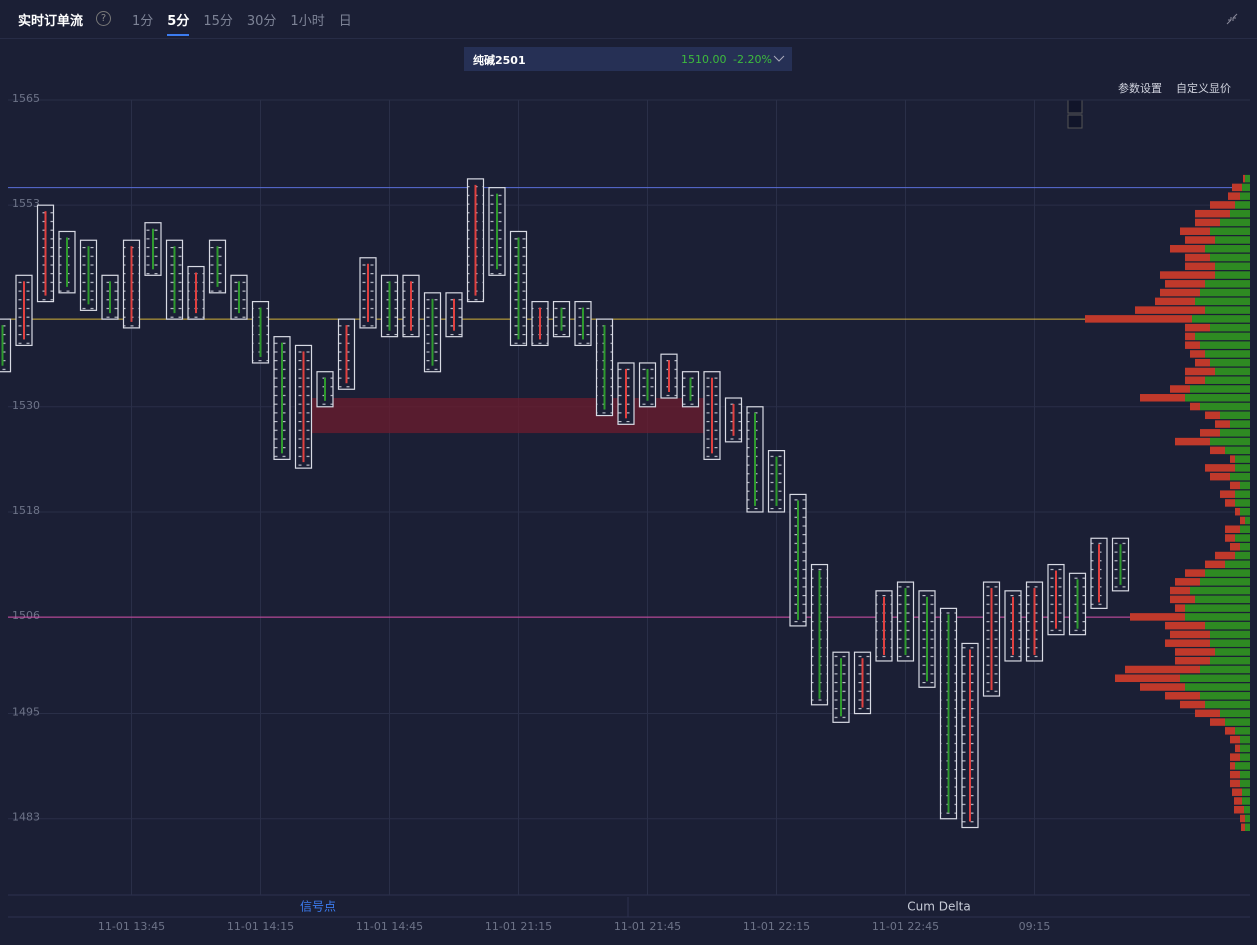 This screenshot has height=945, width=1257. I want to click on x-tick-label: 09:15, so click(1035, 926).